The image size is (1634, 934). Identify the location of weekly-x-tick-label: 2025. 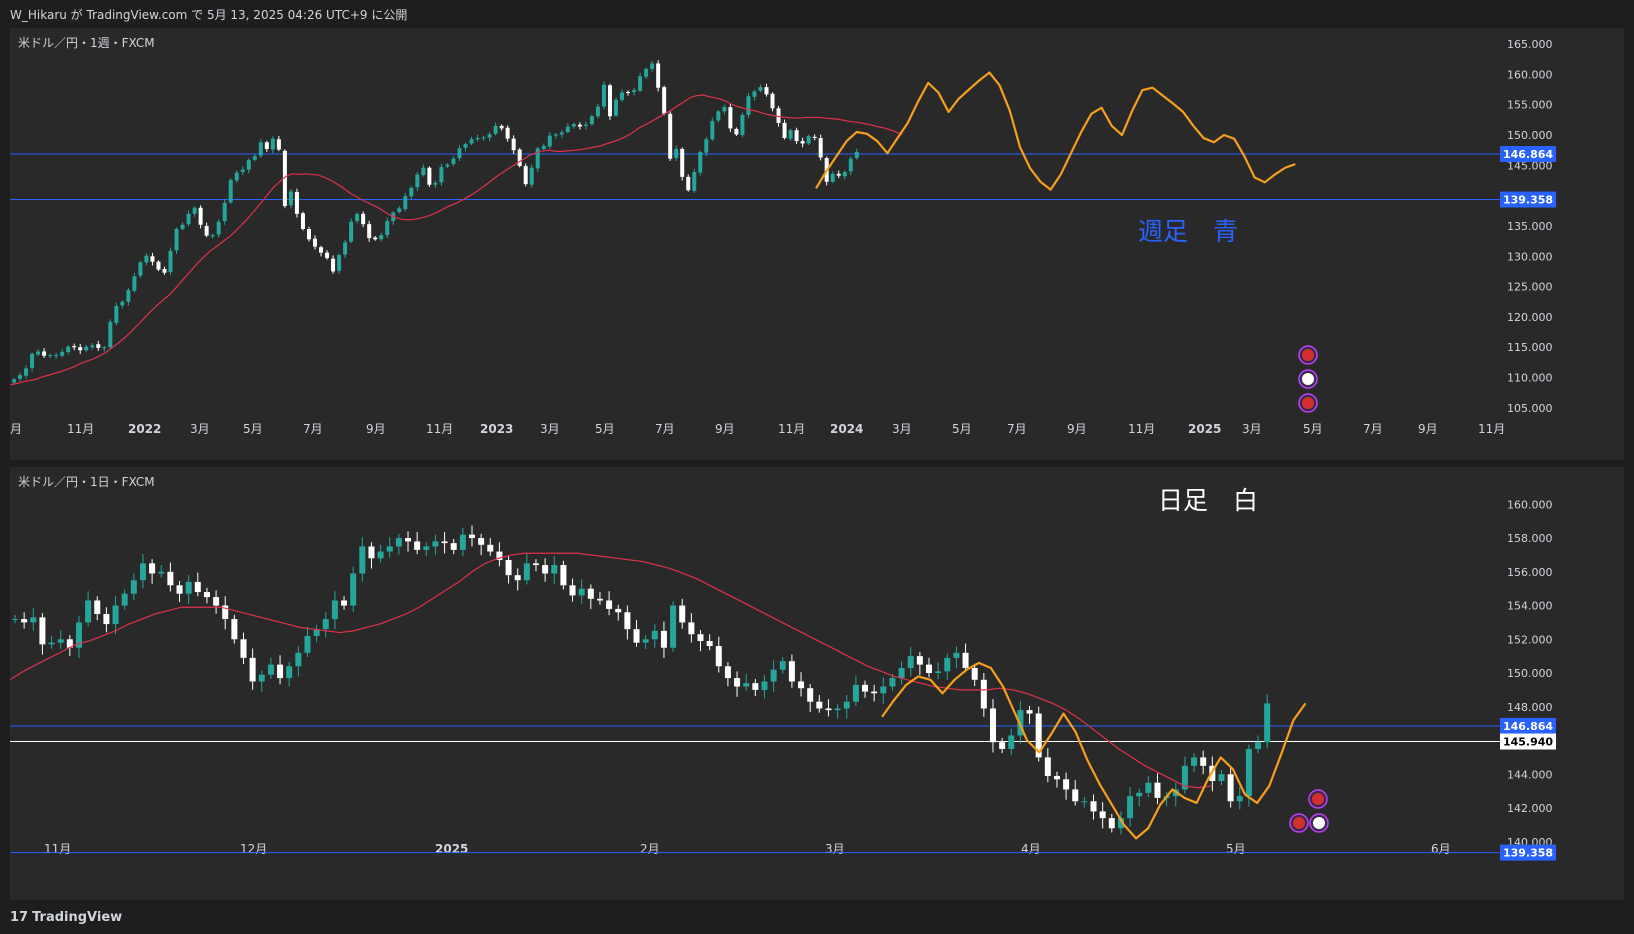
(1204, 429).